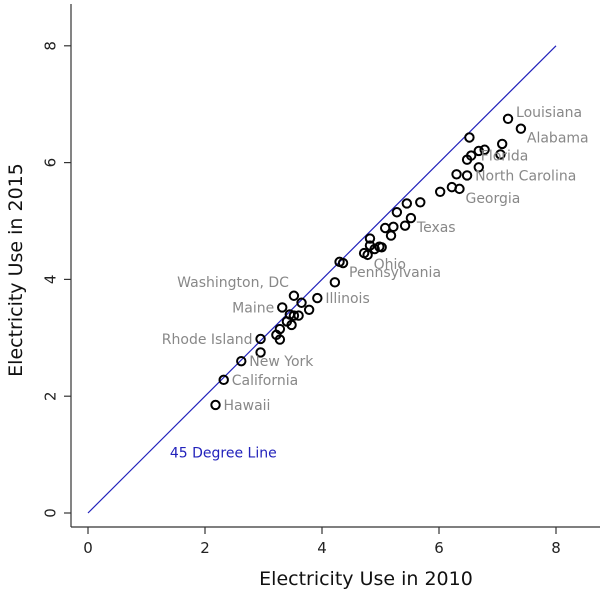  Describe the element at coordinates (322, 548) in the screenshot. I see `x-tick-label: 4` at that location.